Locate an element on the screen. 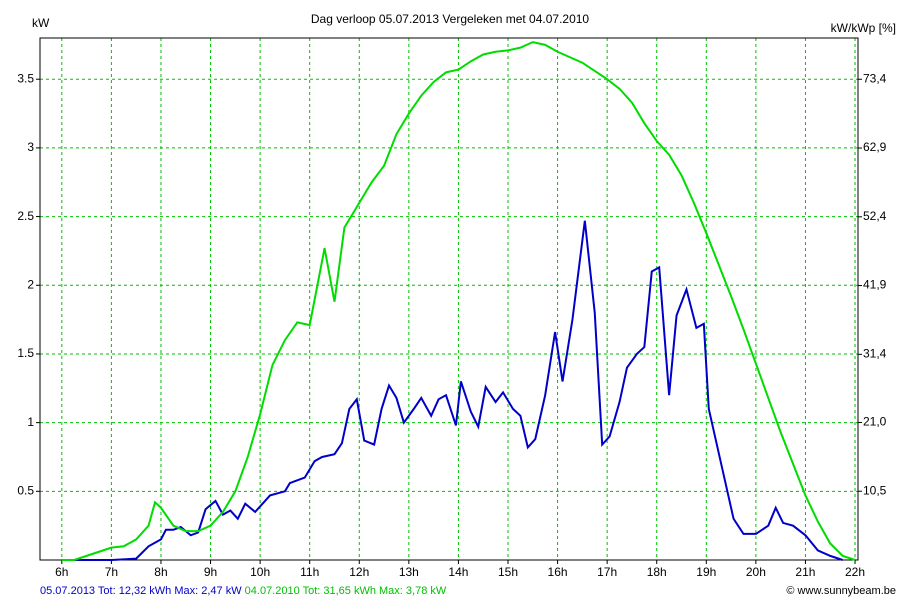  y-tick-label: 1.5 is located at coordinates (25, 353).